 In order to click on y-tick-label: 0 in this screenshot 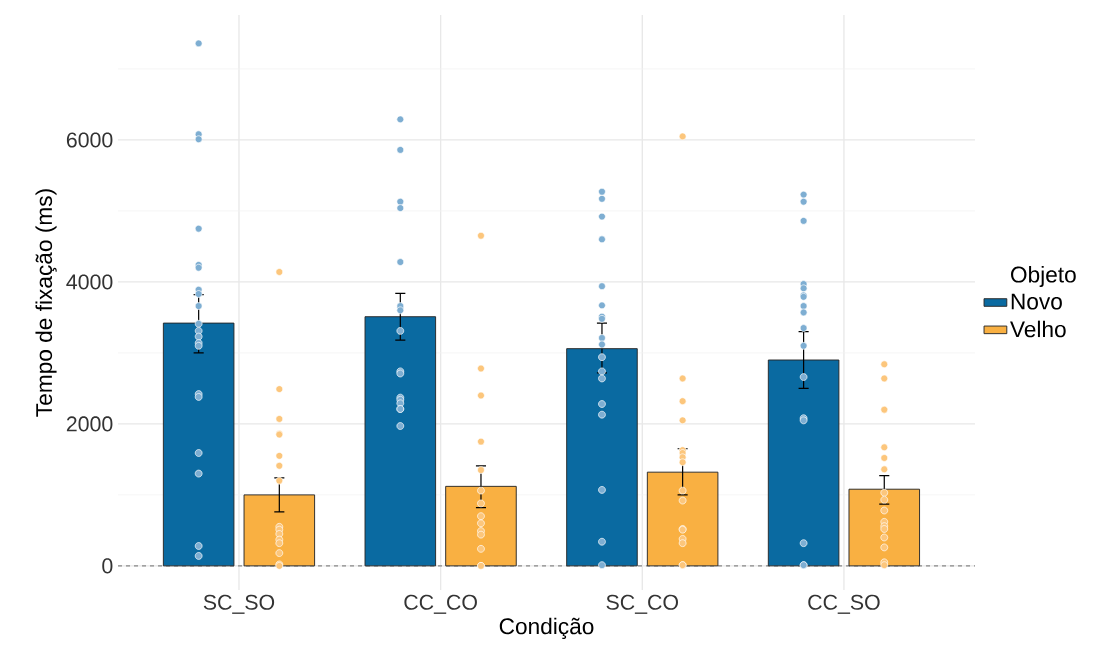, I will do `click(107, 566)`.